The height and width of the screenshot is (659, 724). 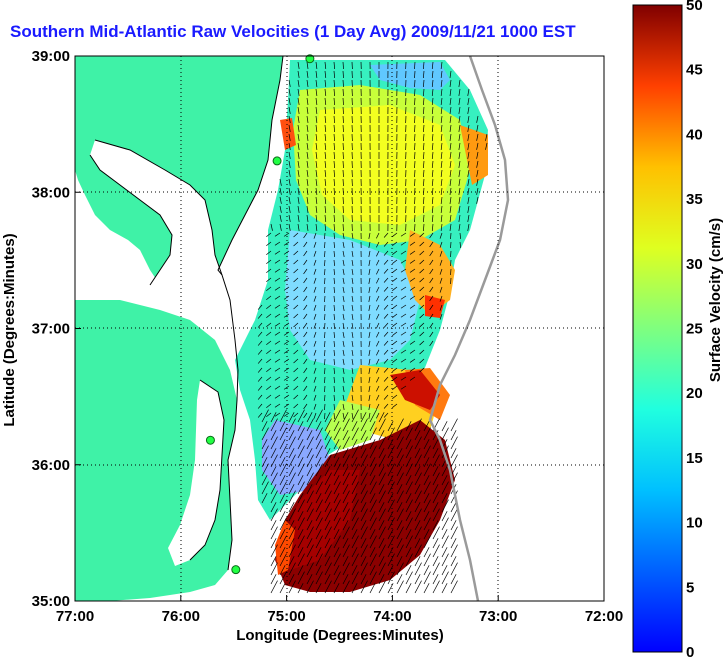 I want to click on colorbar-tick-label: 10, so click(x=694, y=523).